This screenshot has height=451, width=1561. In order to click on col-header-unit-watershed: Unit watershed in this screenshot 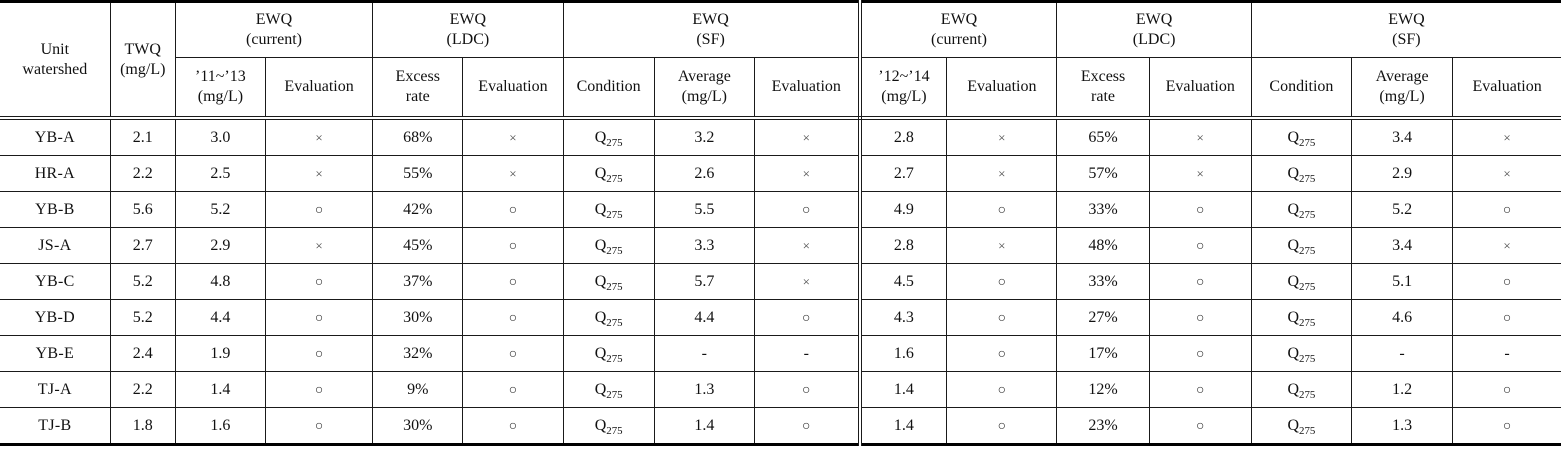, I will do `click(55, 60)`.